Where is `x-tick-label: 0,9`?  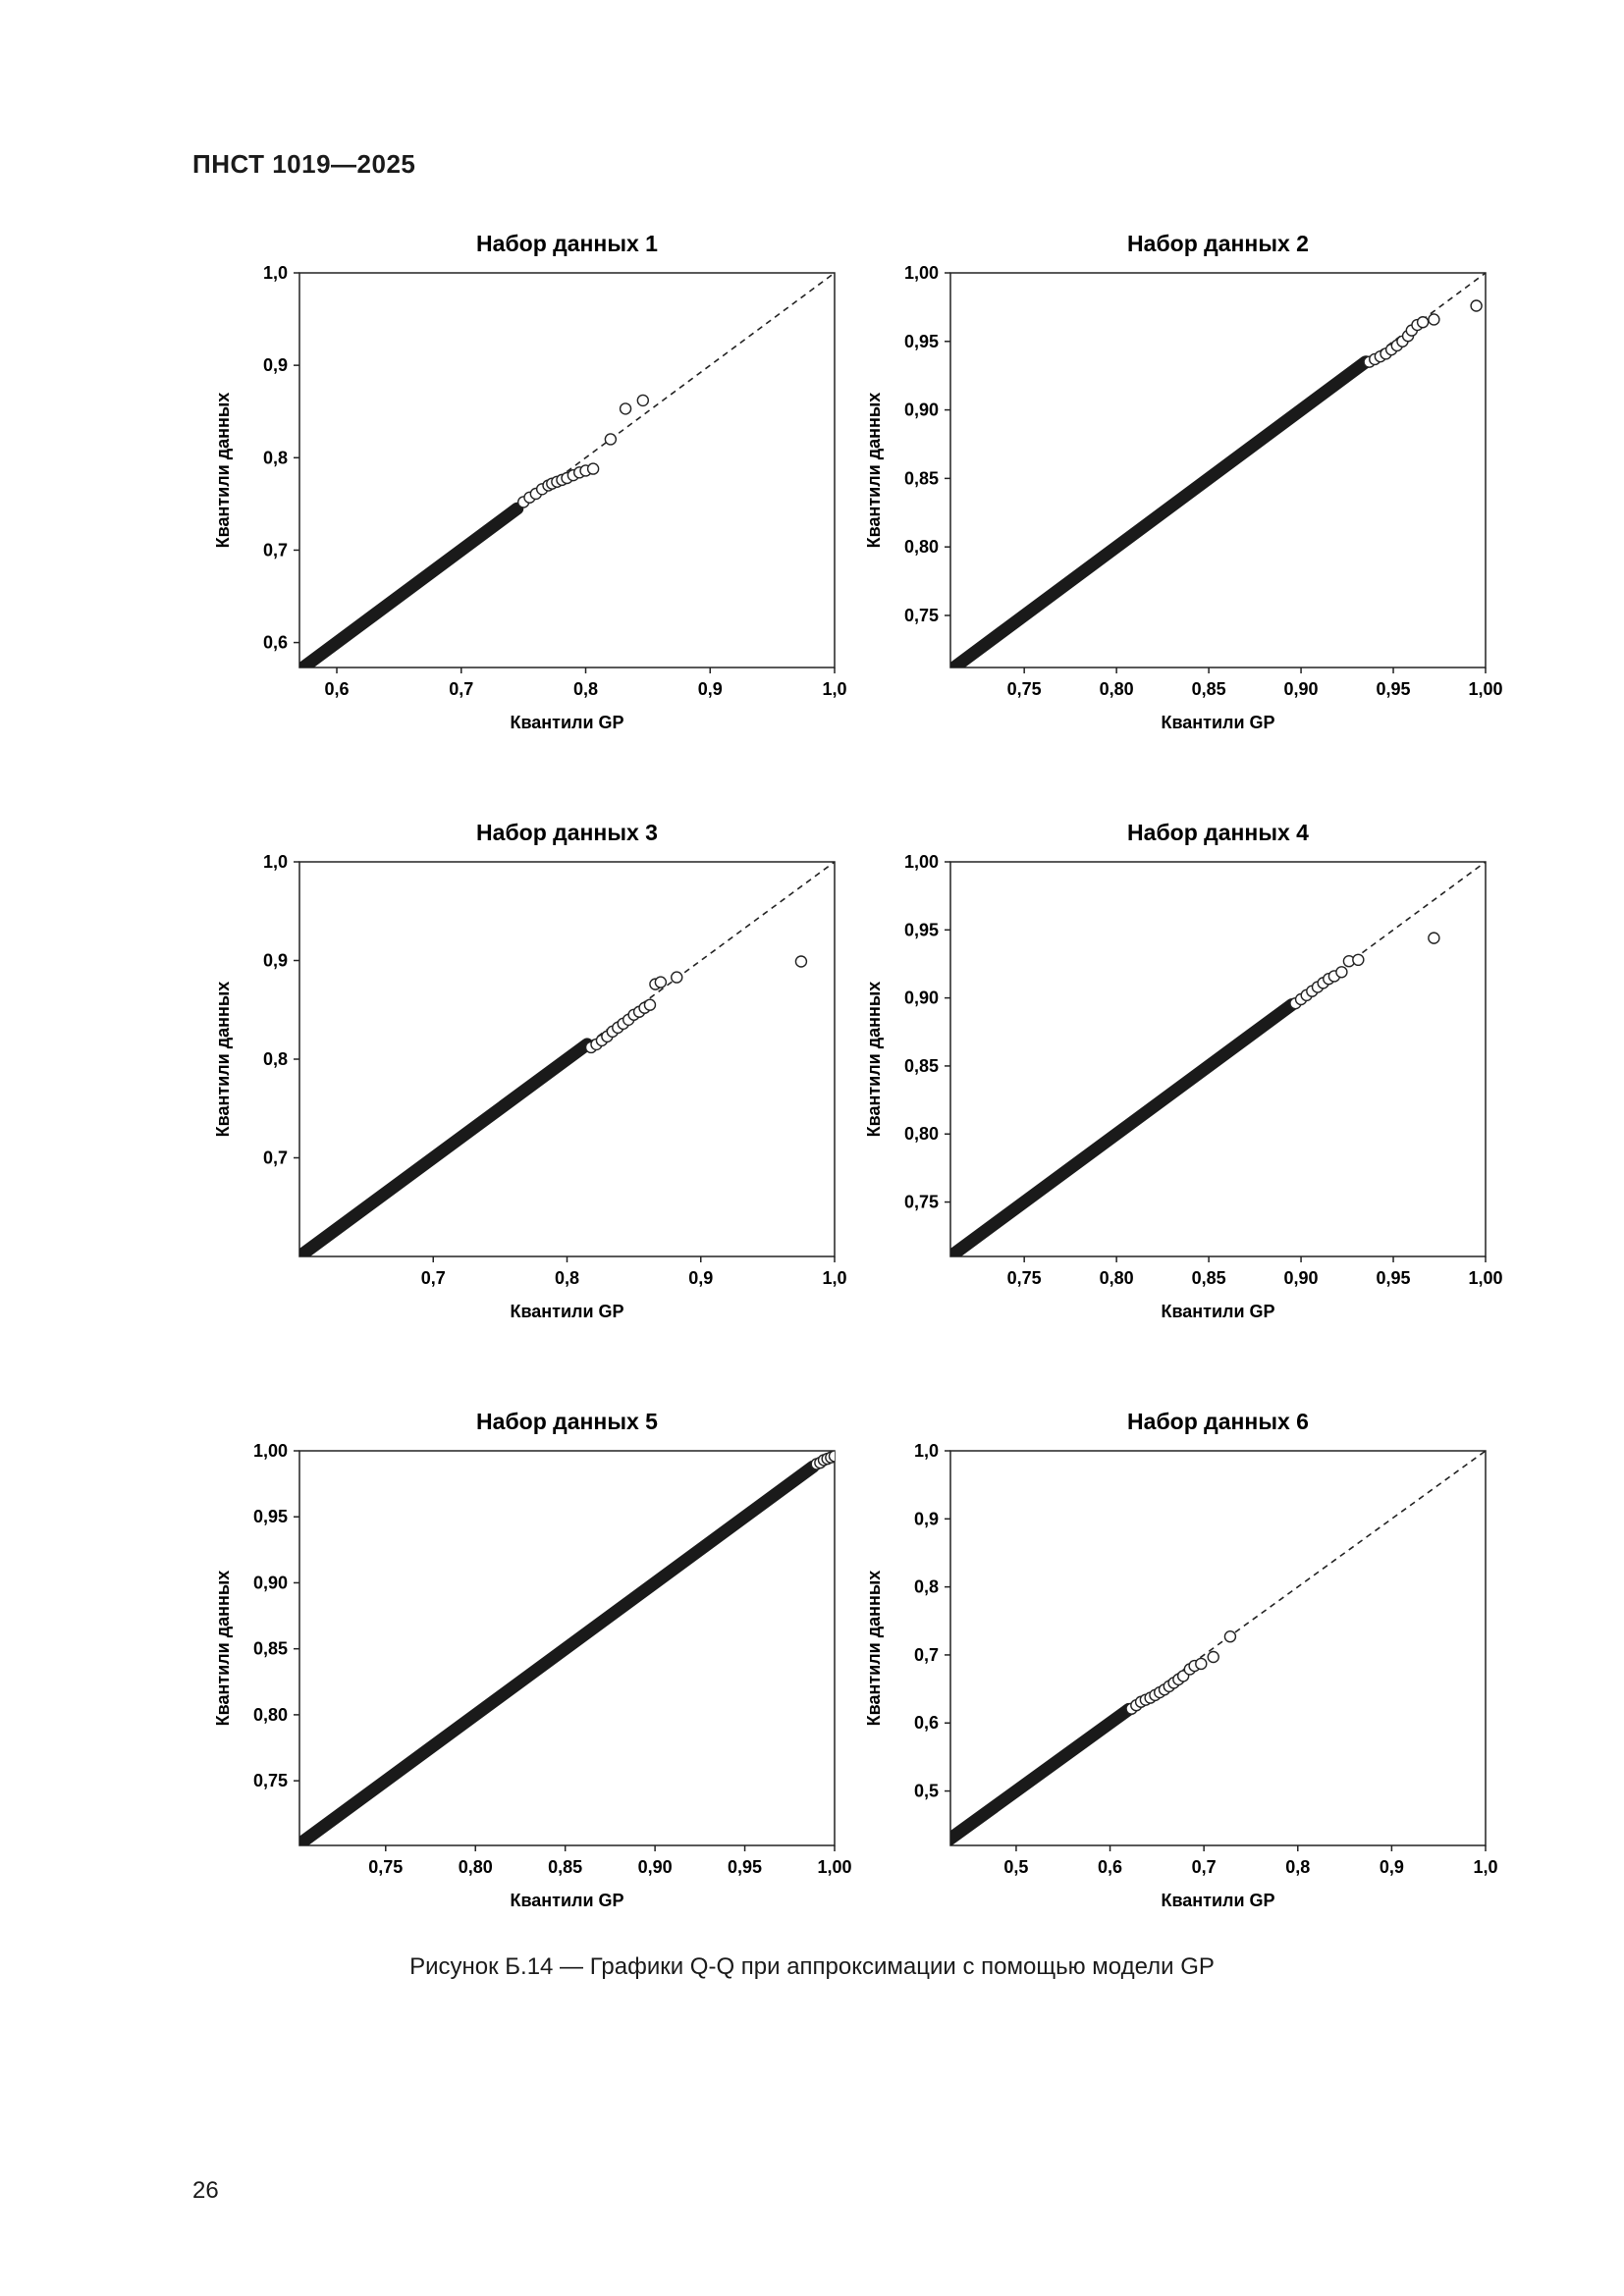
x-tick-label: 0,9 is located at coordinates (710, 689).